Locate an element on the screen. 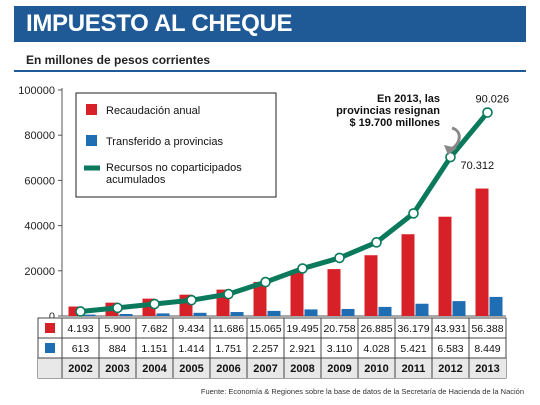 The height and width of the screenshot is (405, 540). y-tick-label: 100000 is located at coordinates (36, 91).